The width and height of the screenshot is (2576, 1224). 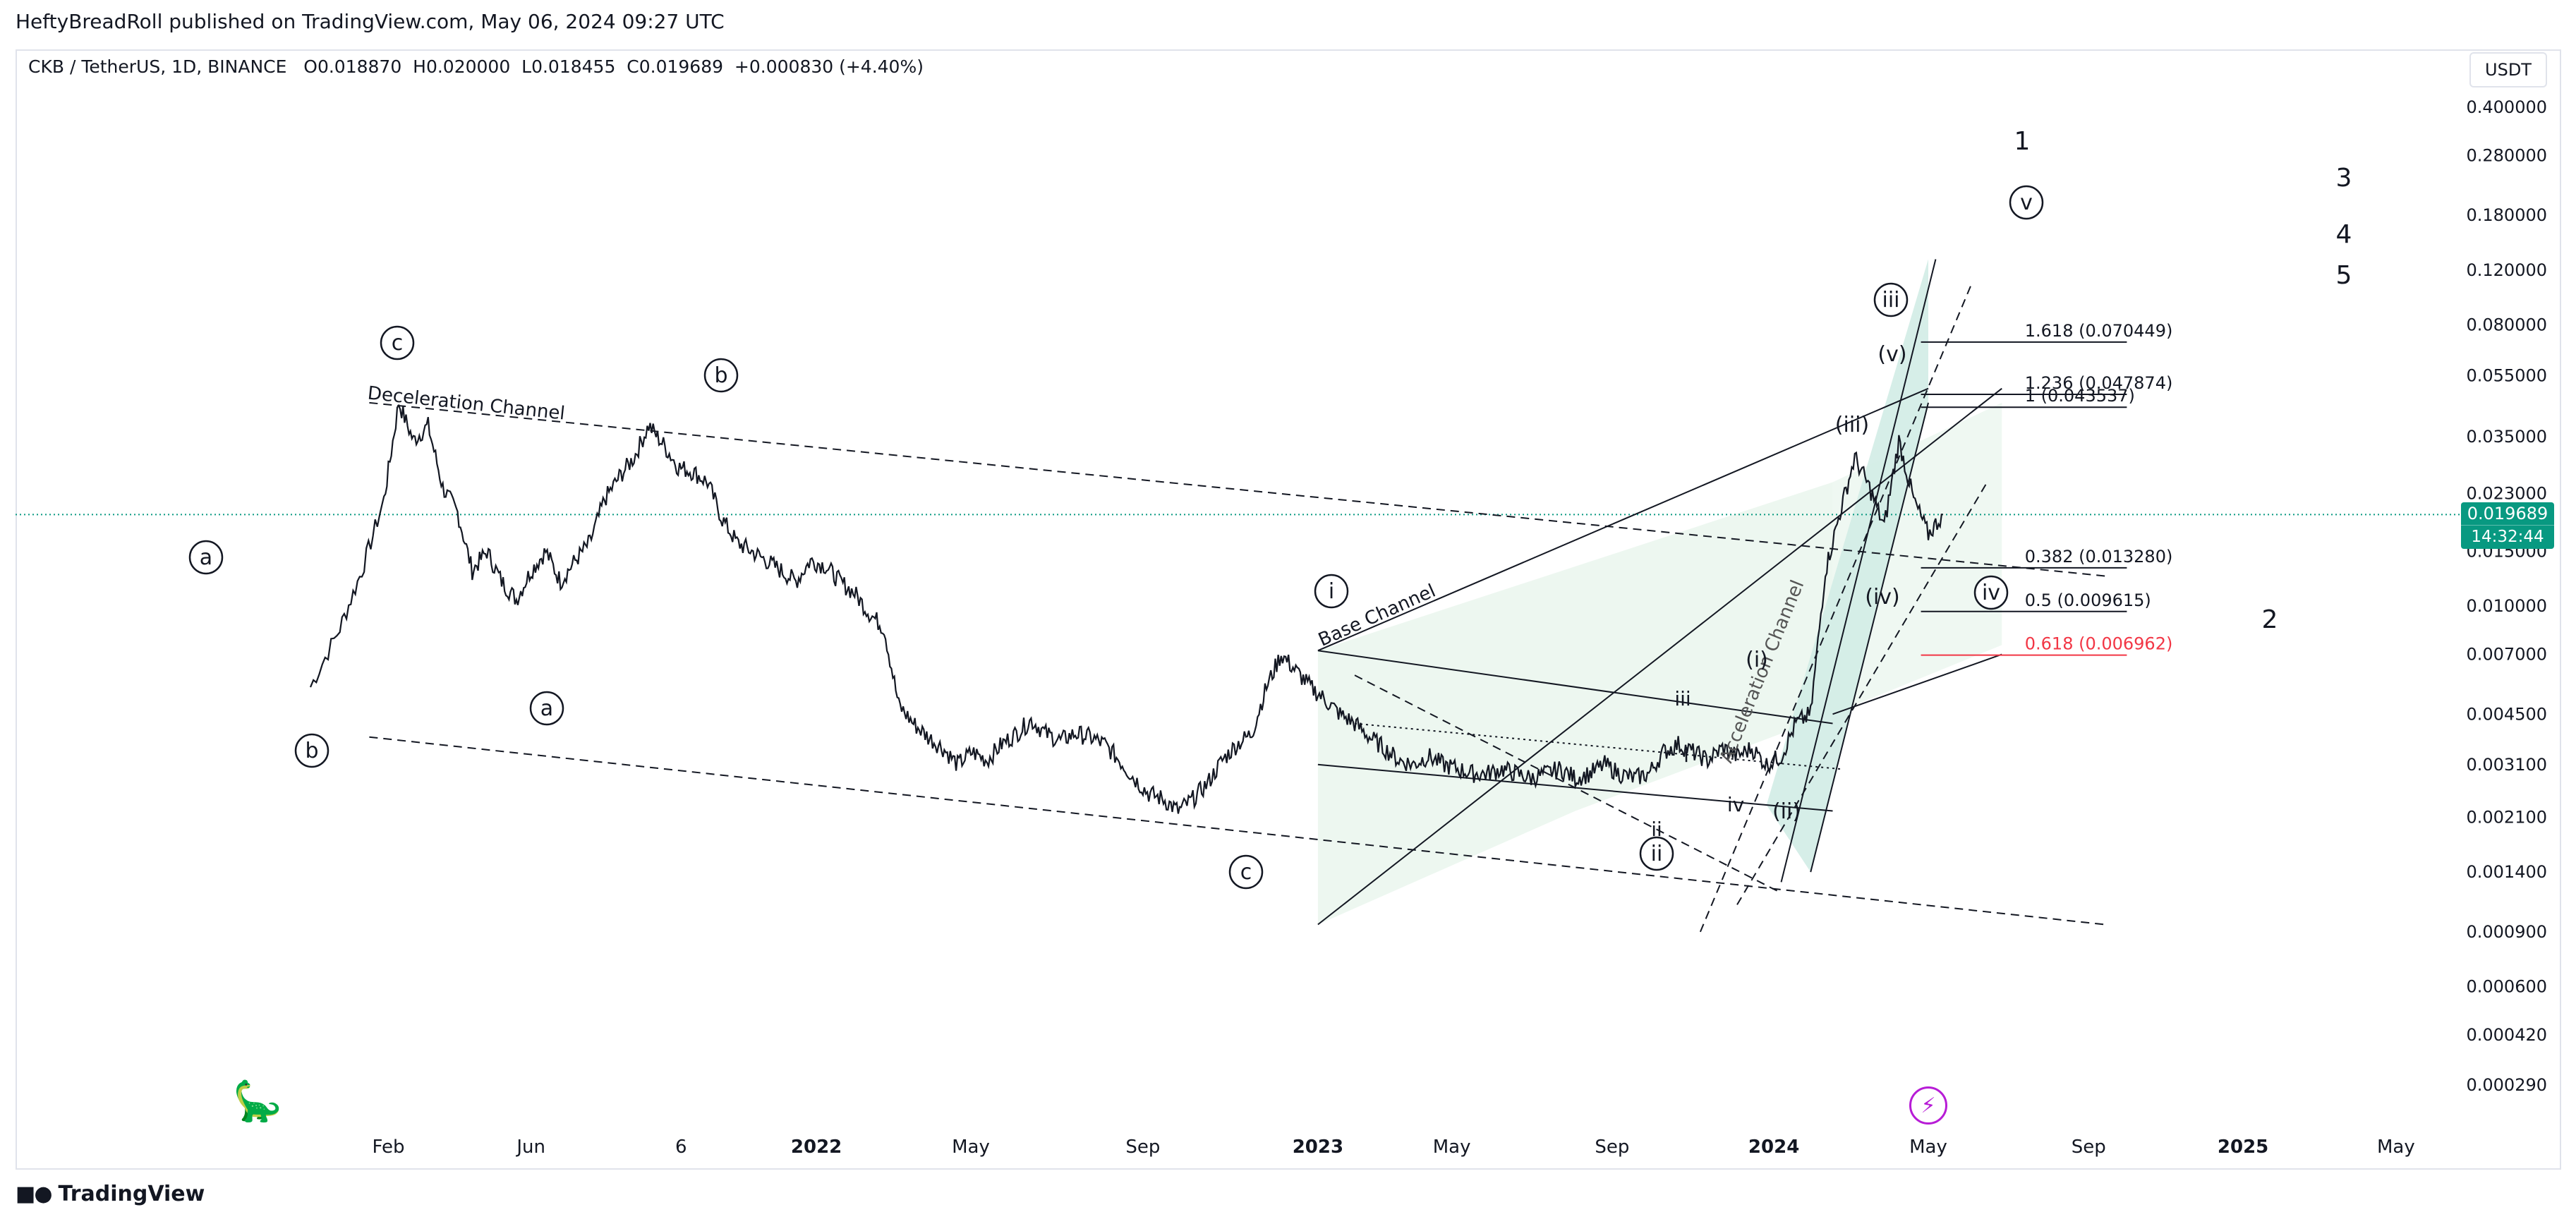 I want to click on y-tick-label: 0.007000, so click(x=2507, y=655).